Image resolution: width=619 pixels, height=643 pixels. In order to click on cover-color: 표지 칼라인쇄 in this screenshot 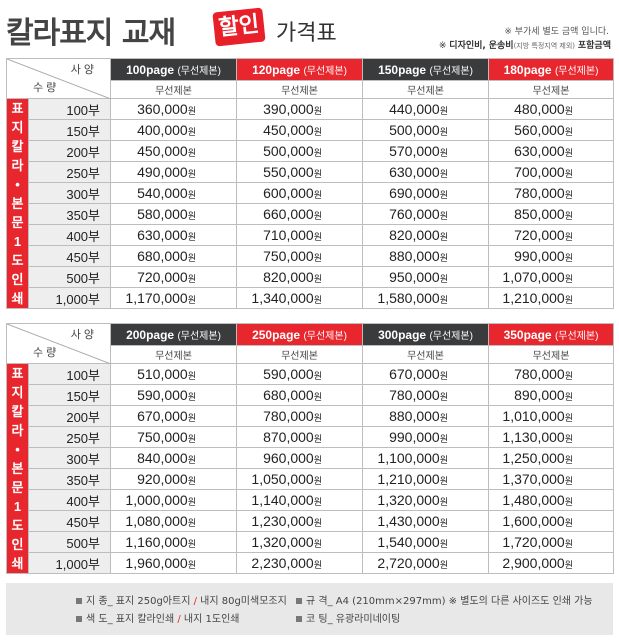, I will do `click(145, 619)`.